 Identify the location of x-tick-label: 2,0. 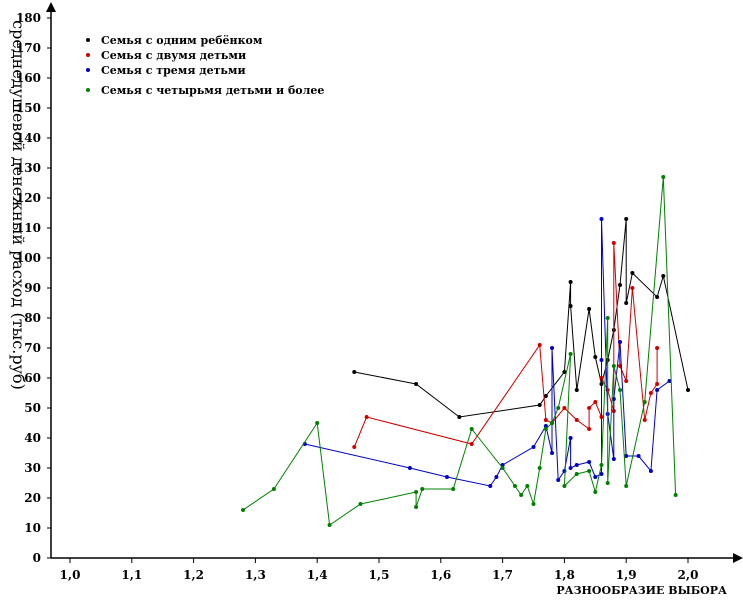
(688, 575).